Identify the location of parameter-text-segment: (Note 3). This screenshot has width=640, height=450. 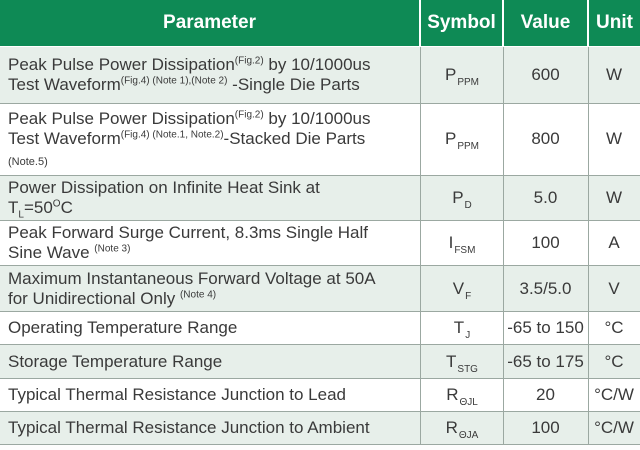
(112, 249).